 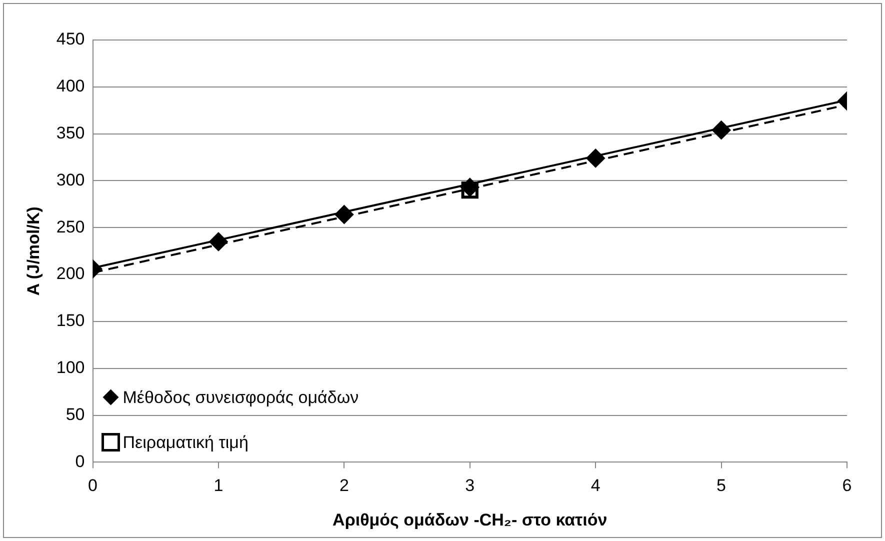 I want to click on x-axis-title: Αριθμός ομάδων -CH₂- στο κατιόν, so click(x=470, y=520).